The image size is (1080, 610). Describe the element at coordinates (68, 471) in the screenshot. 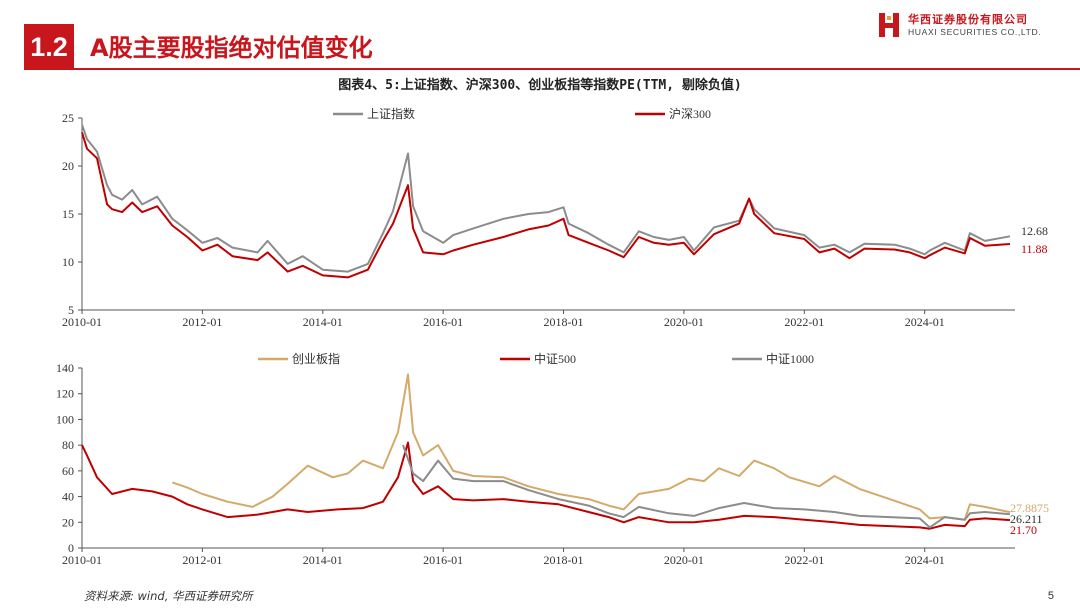

I see `y-tick-label: 60` at that location.